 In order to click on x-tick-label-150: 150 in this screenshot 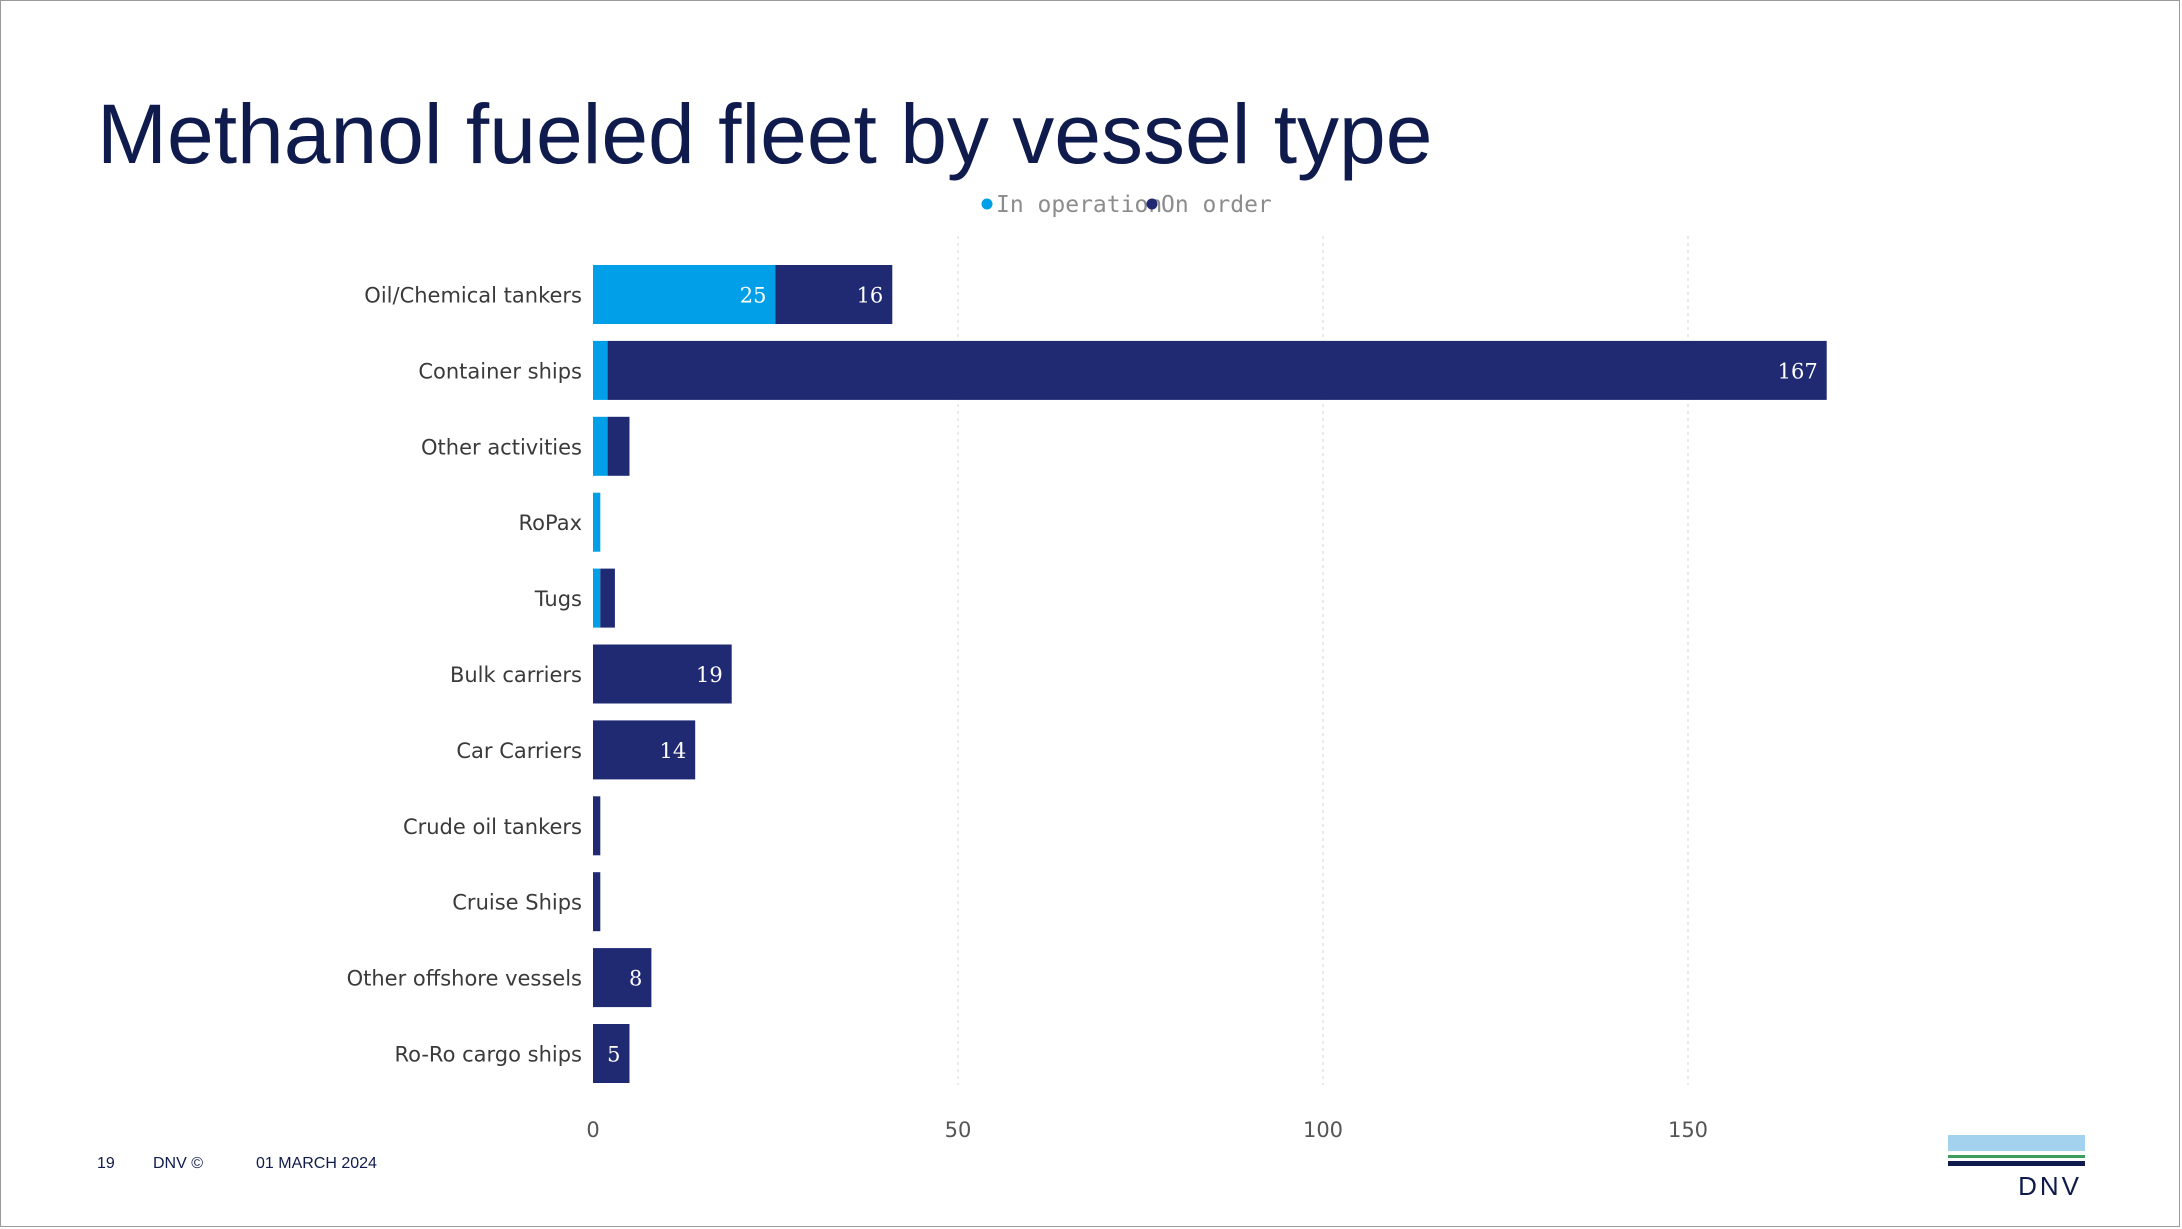, I will do `click(1688, 1130)`.